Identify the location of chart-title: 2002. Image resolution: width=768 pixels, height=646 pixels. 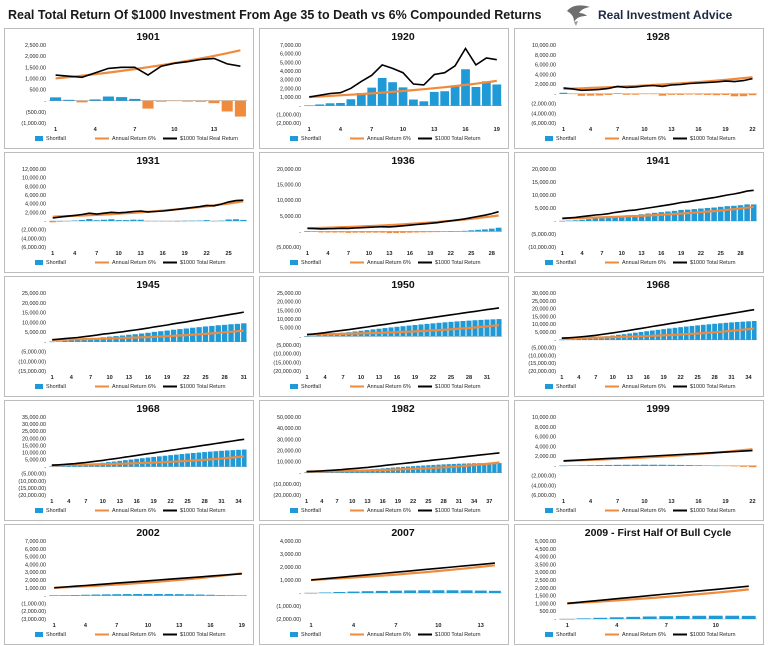
(148, 533).